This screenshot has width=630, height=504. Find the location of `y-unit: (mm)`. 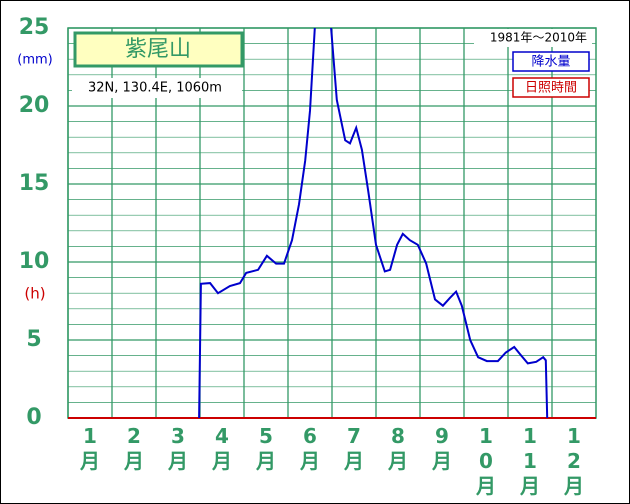

y-unit: (mm) is located at coordinates (34, 60).